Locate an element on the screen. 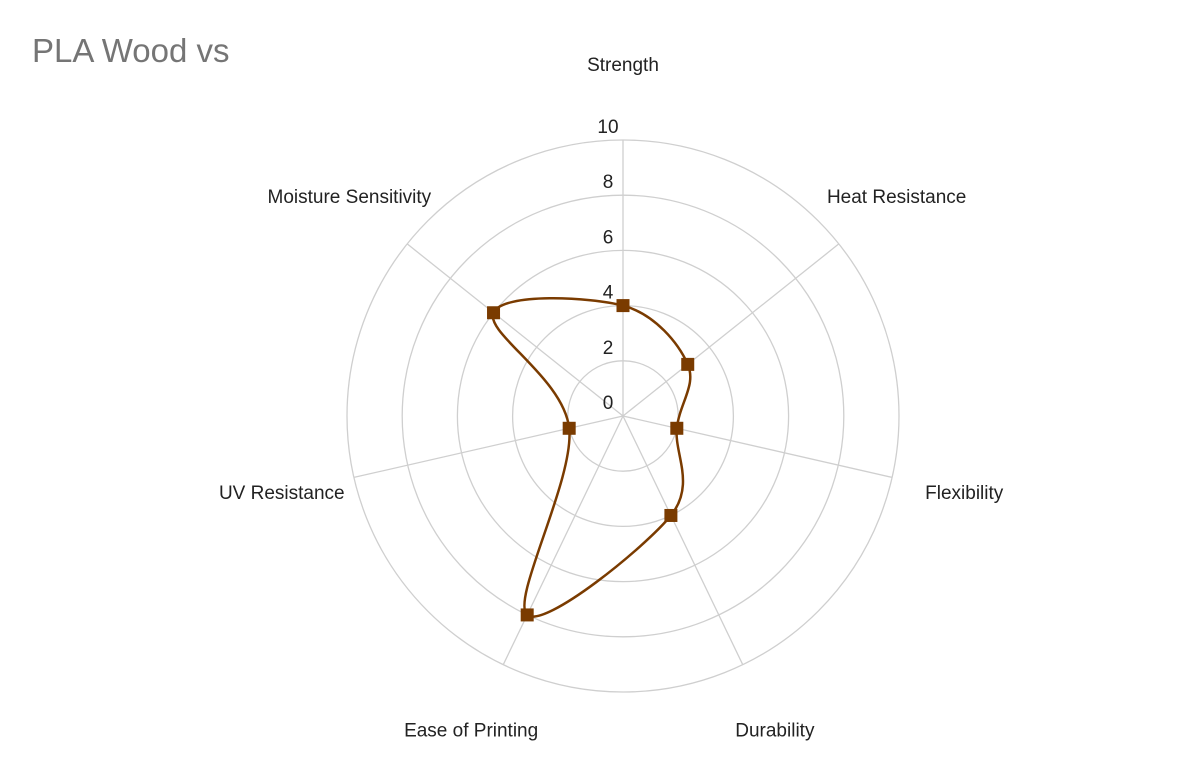  category-label: Heat Resistance is located at coordinates (896, 197).